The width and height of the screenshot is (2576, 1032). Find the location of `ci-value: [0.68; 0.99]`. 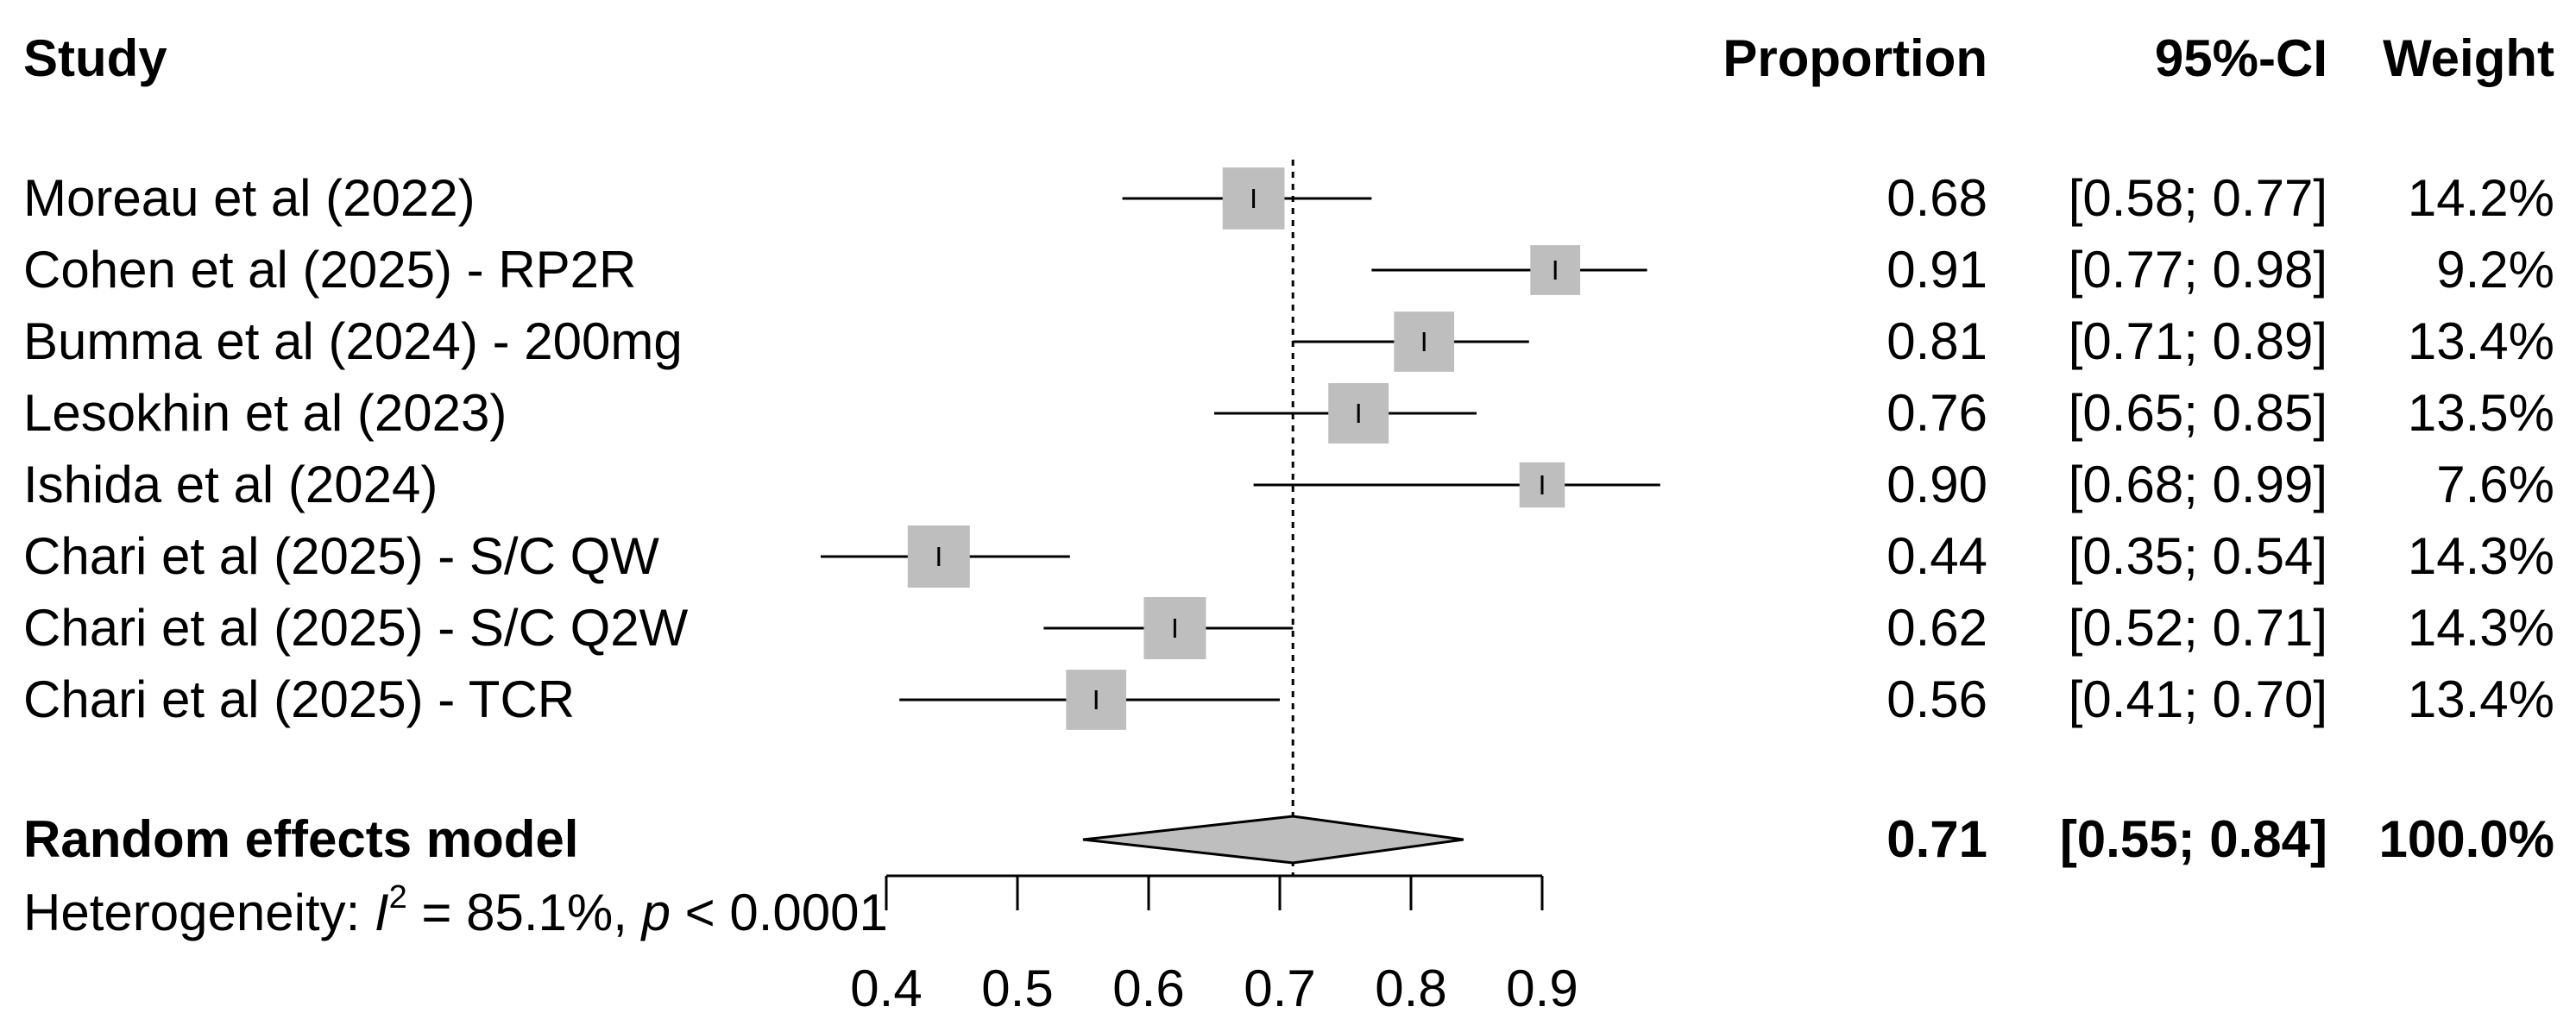

ci-value: [0.68; 0.99] is located at coordinates (2198, 485).